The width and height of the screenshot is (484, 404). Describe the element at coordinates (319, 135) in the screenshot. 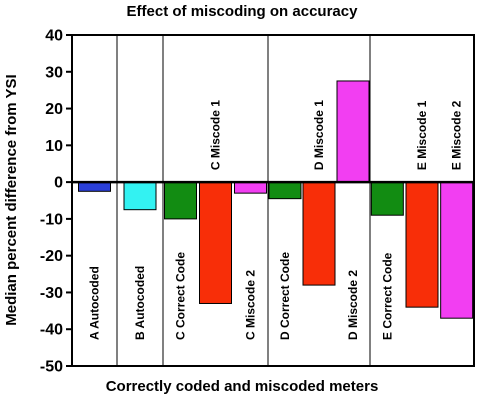

I see `bar-label: D Miscode 1` at that location.